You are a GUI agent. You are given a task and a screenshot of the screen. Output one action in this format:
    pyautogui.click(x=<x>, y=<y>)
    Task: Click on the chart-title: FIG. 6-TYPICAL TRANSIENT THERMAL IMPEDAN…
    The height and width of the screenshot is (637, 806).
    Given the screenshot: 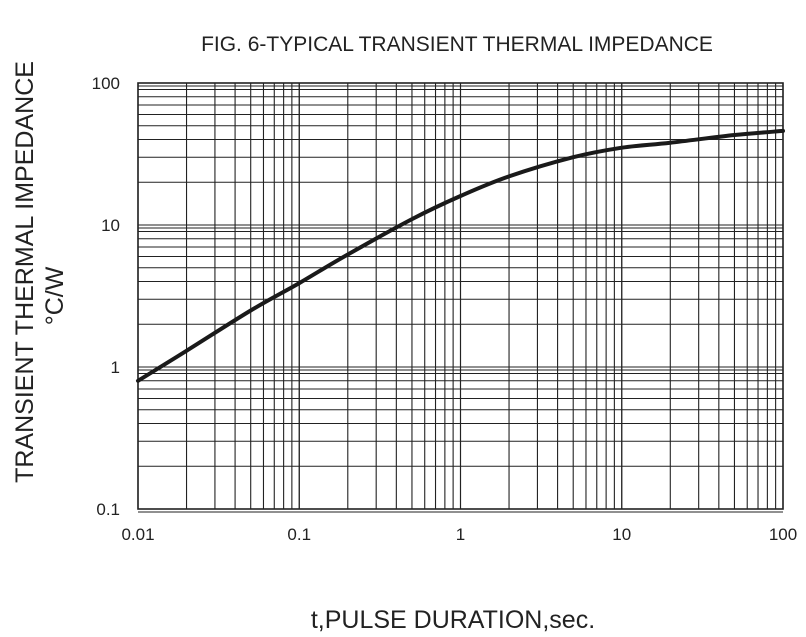 What is the action you would take?
    pyautogui.click(x=457, y=44)
    